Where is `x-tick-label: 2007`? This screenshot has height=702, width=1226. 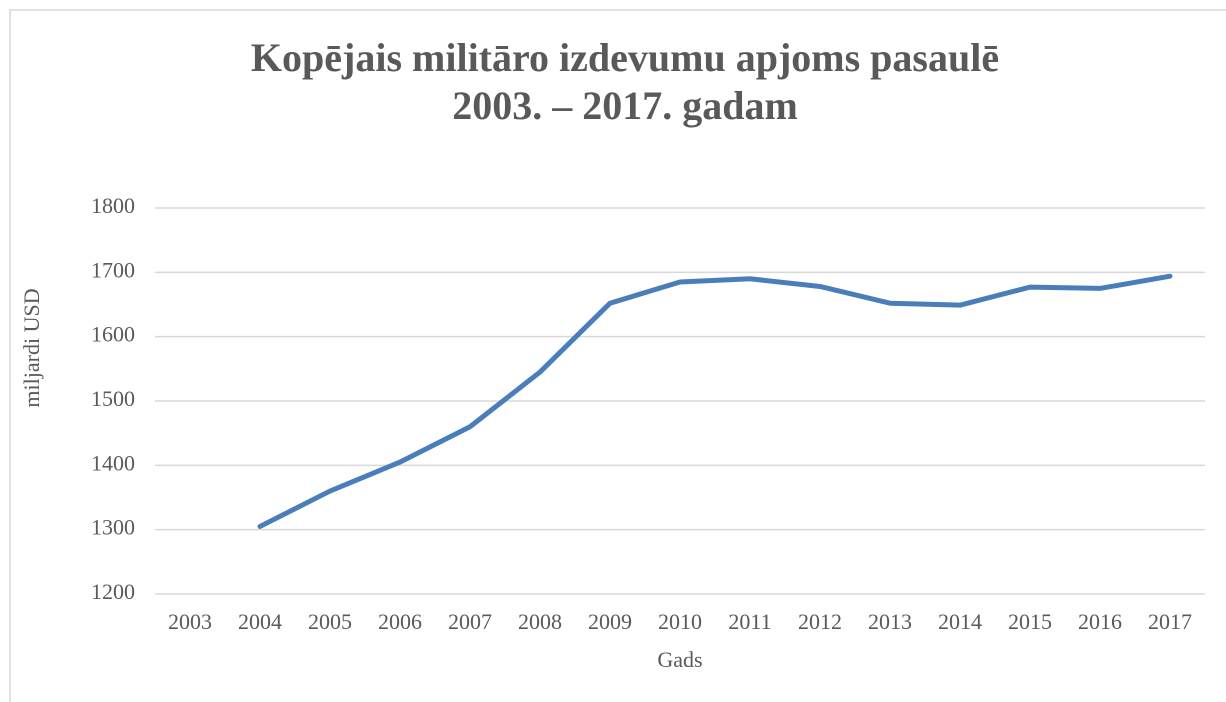 x-tick-label: 2007 is located at coordinates (470, 621).